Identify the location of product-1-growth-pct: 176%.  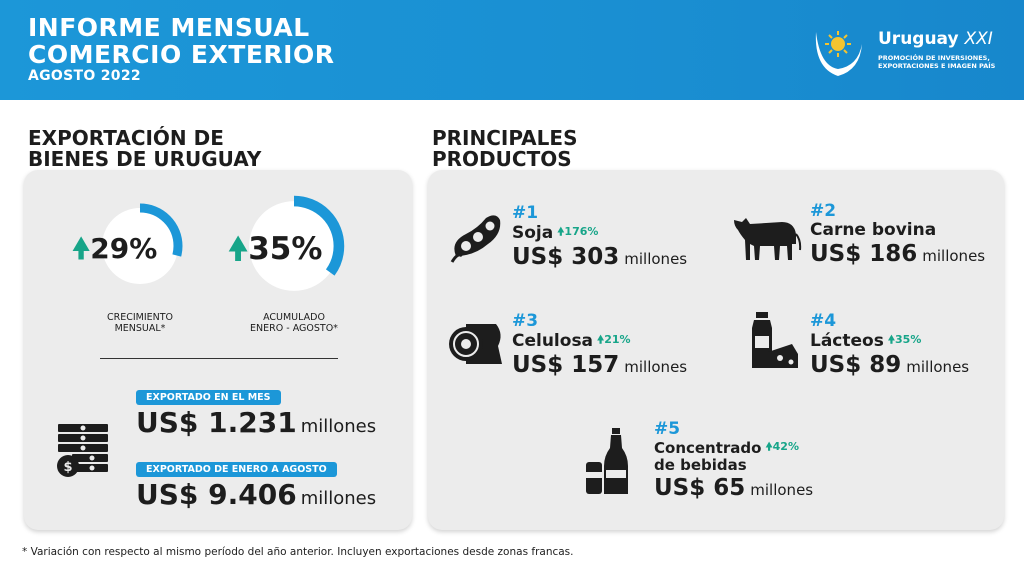
(581, 231).